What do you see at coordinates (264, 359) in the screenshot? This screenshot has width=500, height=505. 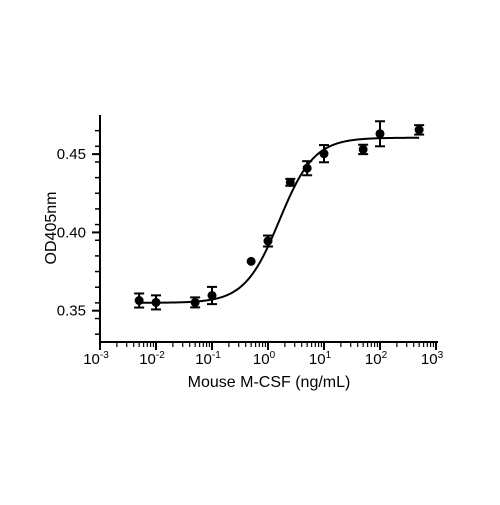 I see `x-tick-label: 10⁰` at bounding box center [264, 359].